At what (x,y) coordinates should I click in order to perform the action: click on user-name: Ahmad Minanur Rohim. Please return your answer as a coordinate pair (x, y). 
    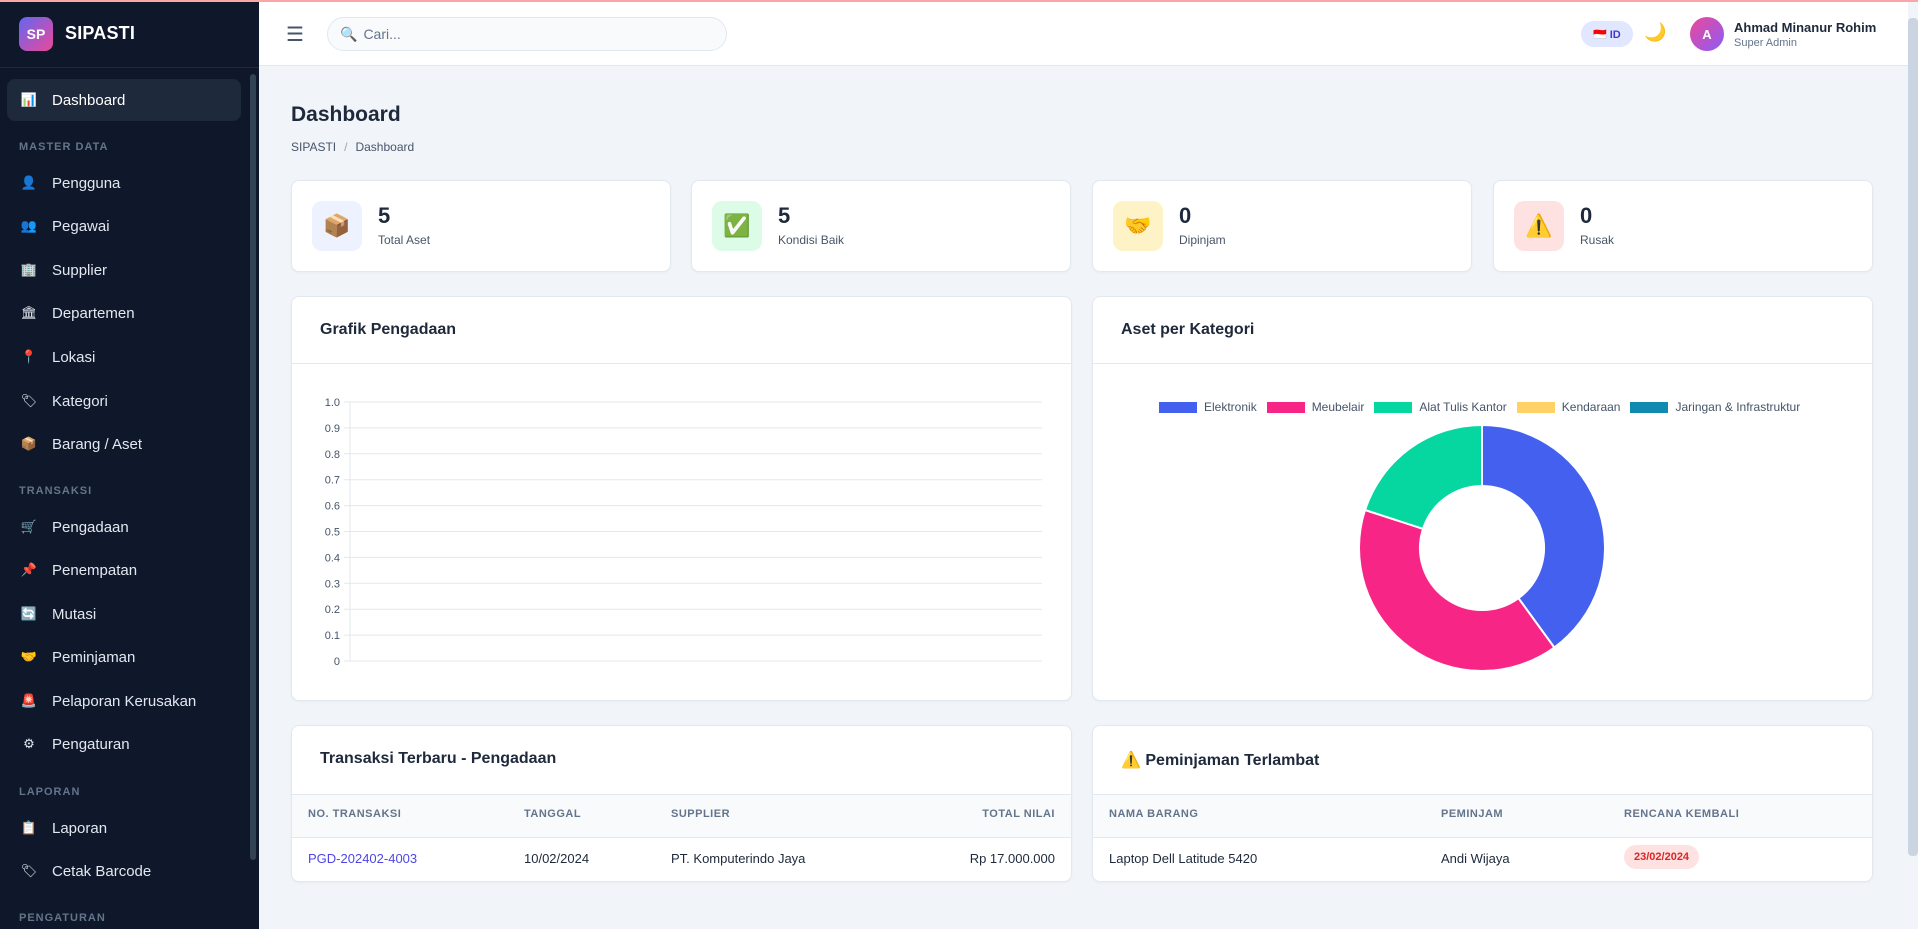
    Looking at the image, I should click on (1805, 27).